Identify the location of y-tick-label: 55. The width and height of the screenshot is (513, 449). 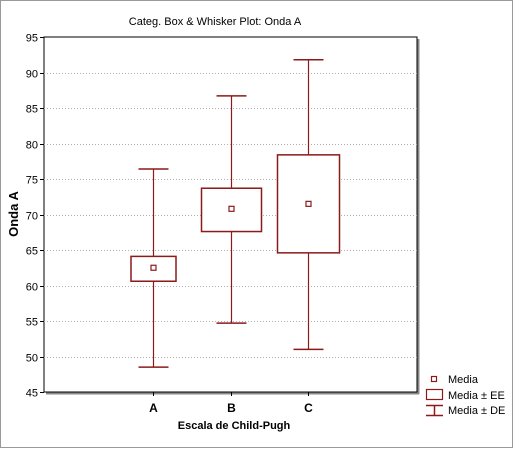
(32, 323).